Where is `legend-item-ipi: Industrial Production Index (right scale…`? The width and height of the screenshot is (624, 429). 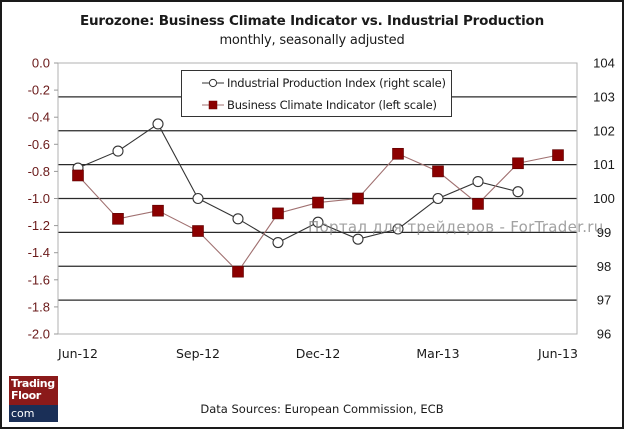 legend-item-ipi: Industrial Production Index (right scale… is located at coordinates (324, 83).